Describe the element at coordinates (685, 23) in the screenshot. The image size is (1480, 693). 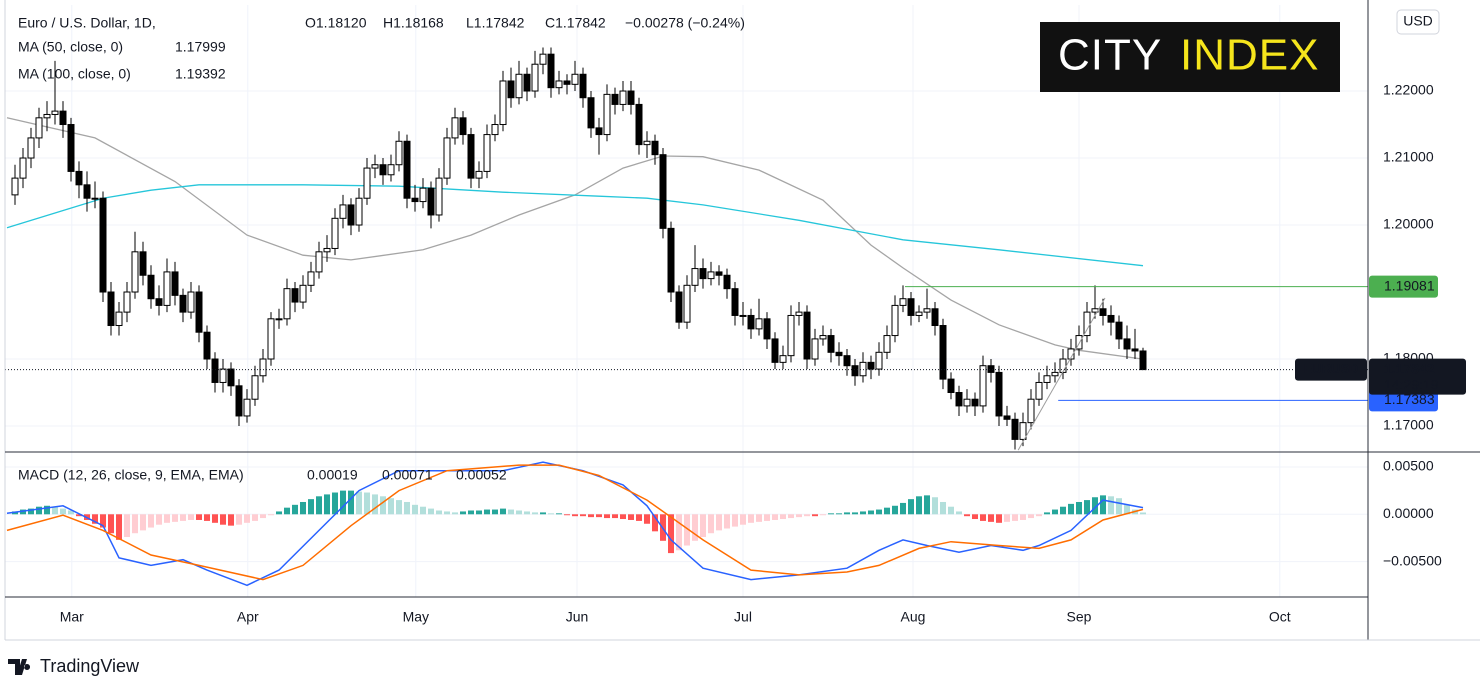
I see `ohlc-change: −0.00278 (−0.24%)` at that location.